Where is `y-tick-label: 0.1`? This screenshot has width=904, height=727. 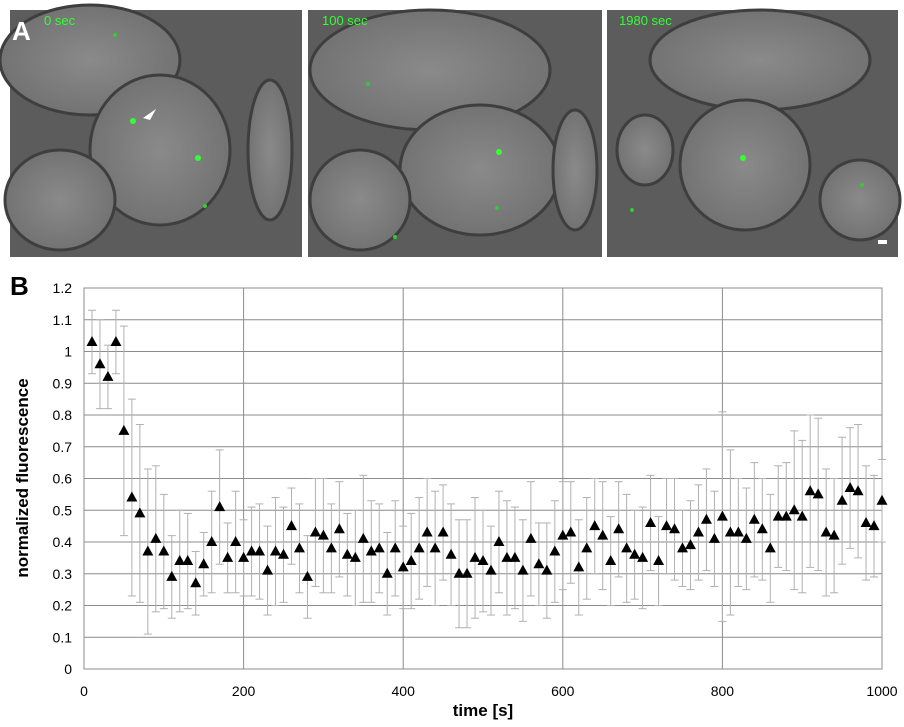 y-tick-label: 0.1 is located at coordinates (63, 637).